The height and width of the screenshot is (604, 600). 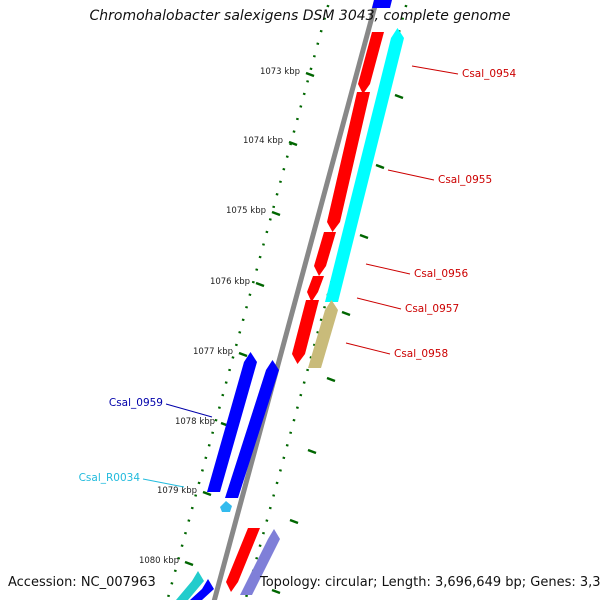 I want to click on tick-label: 1076 kbp, so click(x=230, y=282).